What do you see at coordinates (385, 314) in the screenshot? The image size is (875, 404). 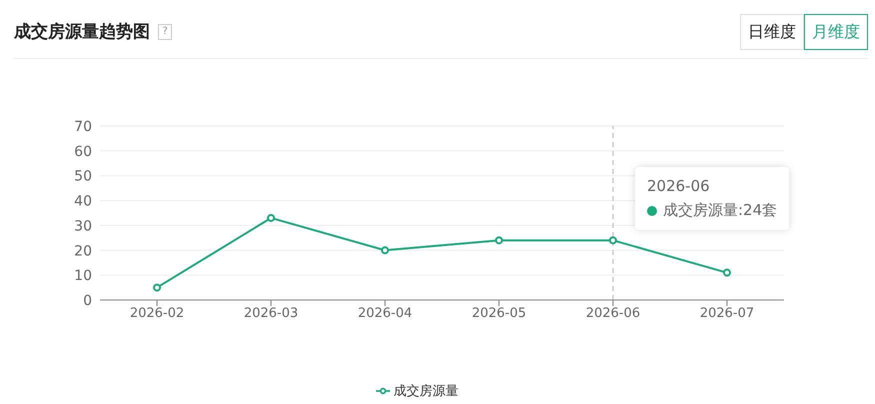 I see `x-tick-label: 2026-04` at bounding box center [385, 314].